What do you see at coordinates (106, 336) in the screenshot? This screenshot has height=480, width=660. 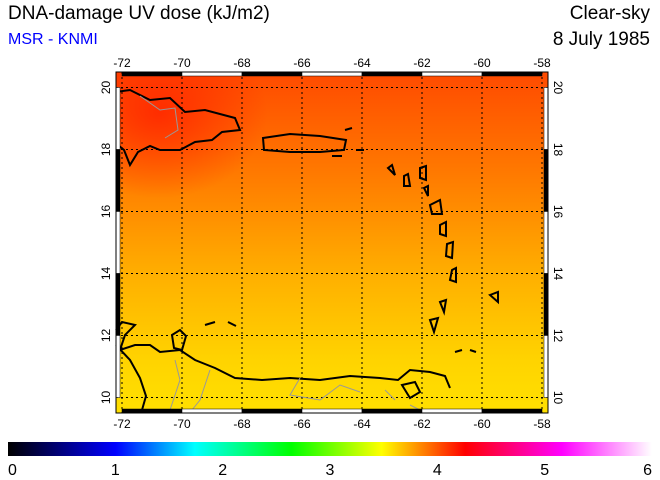 I see `lat-tick-label-left: 12` at bounding box center [106, 336].